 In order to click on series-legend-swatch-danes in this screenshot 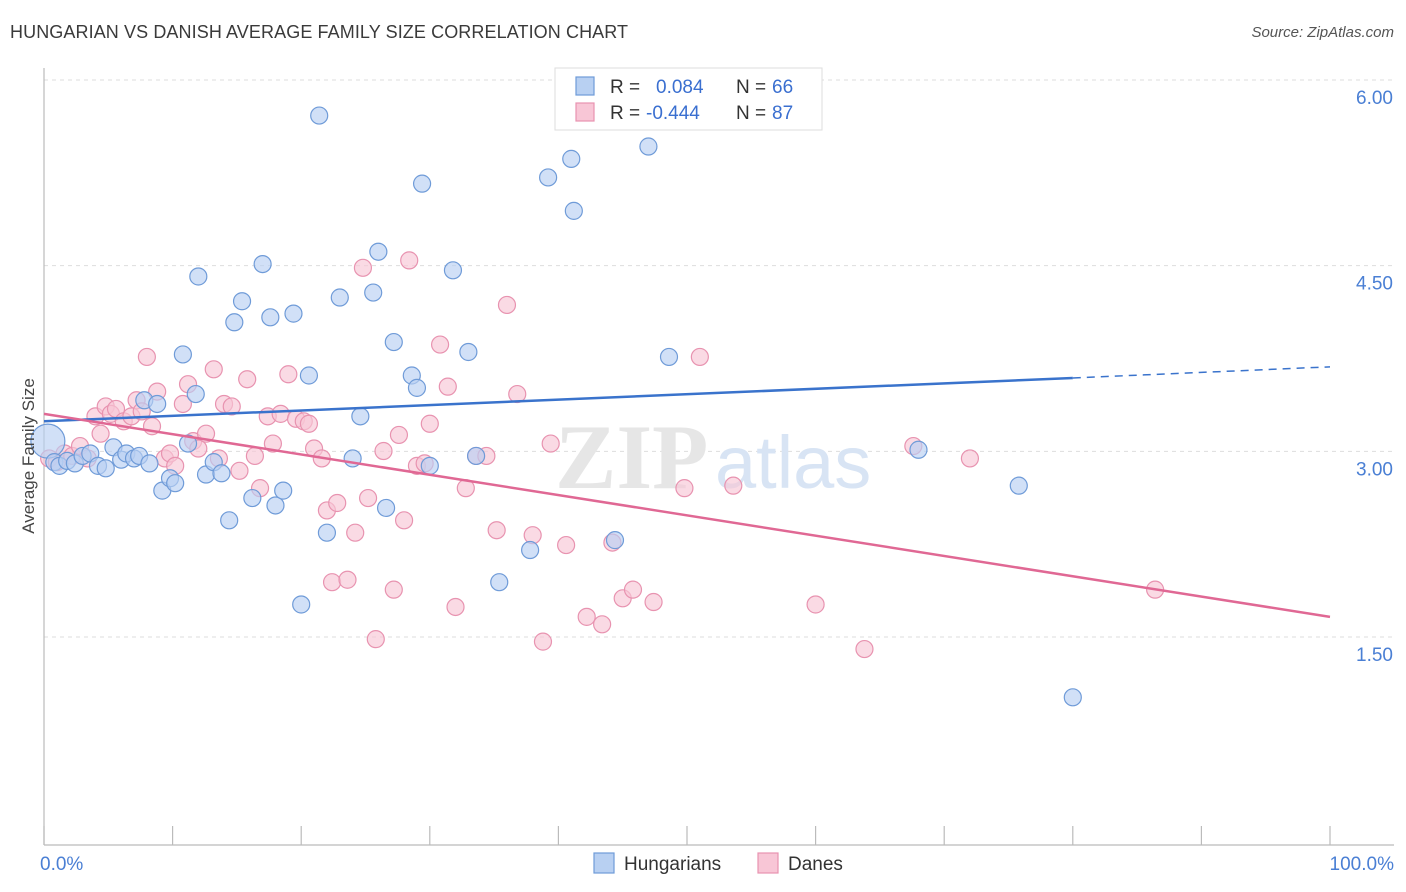, I will do `click(768, 863)`.